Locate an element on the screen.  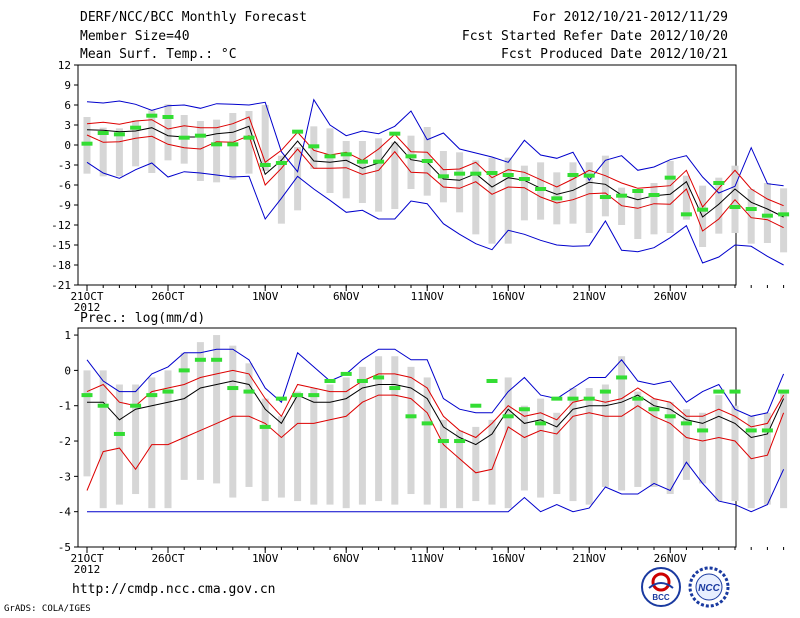
x-tick-label: 11NOV is located at coordinates (427, 296).